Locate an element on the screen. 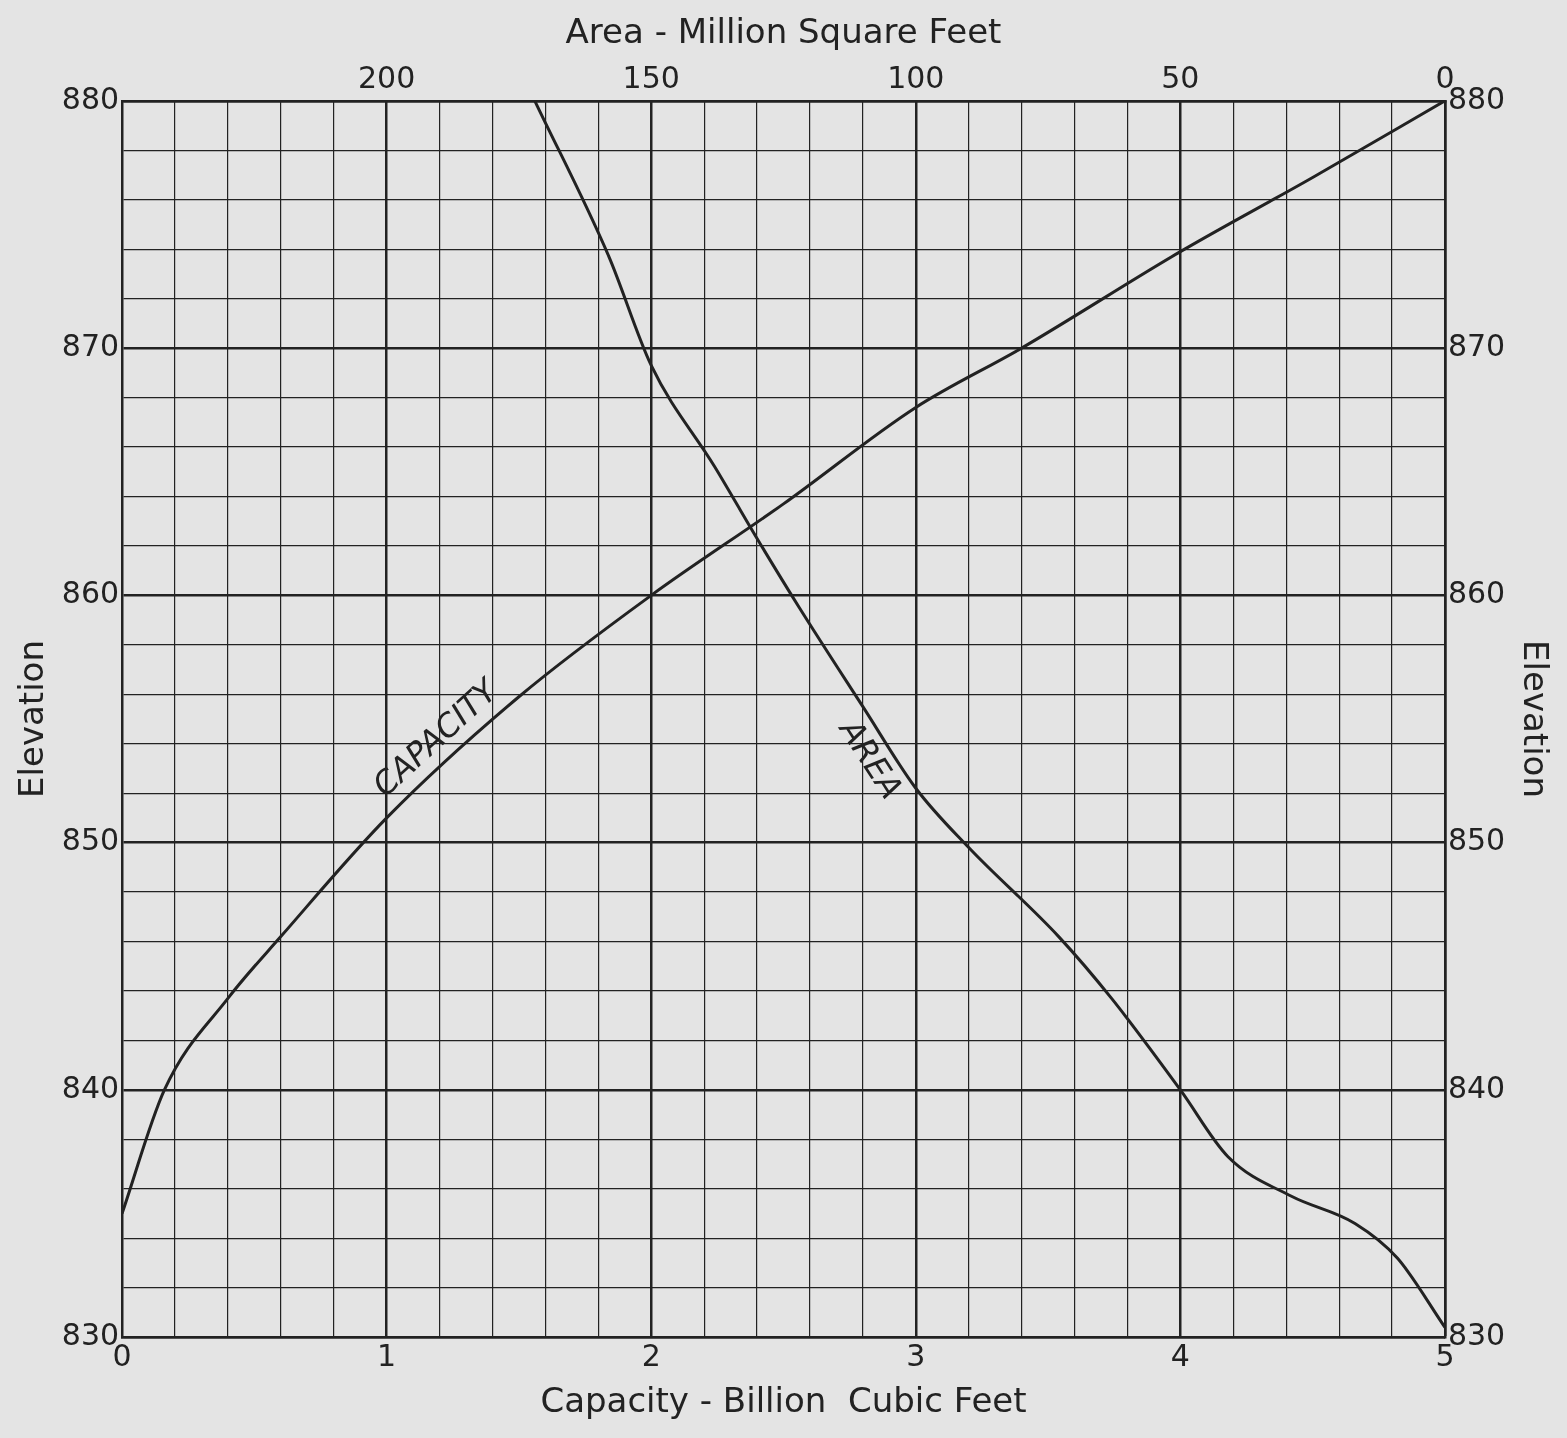  x-tick-label: 1 is located at coordinates (387, 1355).